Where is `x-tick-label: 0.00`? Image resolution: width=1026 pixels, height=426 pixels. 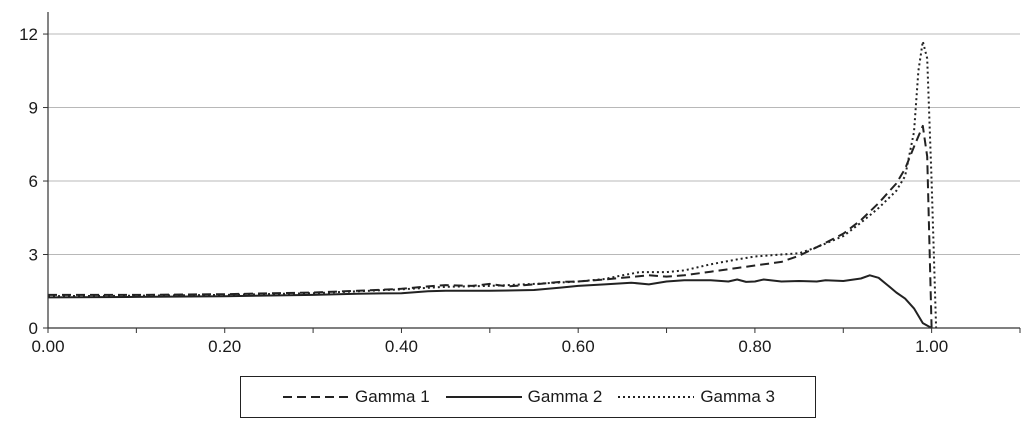
x-tick-label: 0.00 is located at coordinates (47, 346).